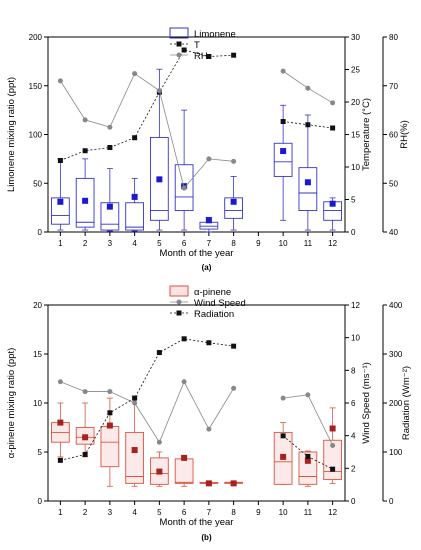  I want to click on legend-label: Radiation, so click(214, 314).